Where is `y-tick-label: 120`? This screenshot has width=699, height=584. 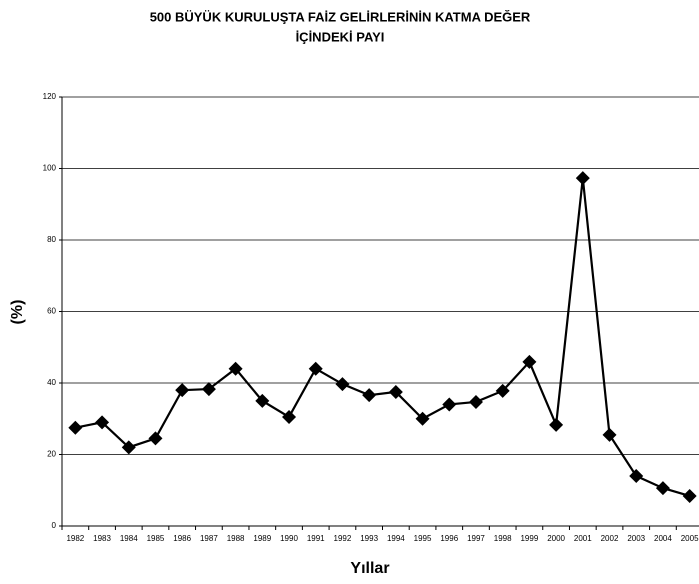
y-tick-label: 120 is located at coordinates (50, 96).